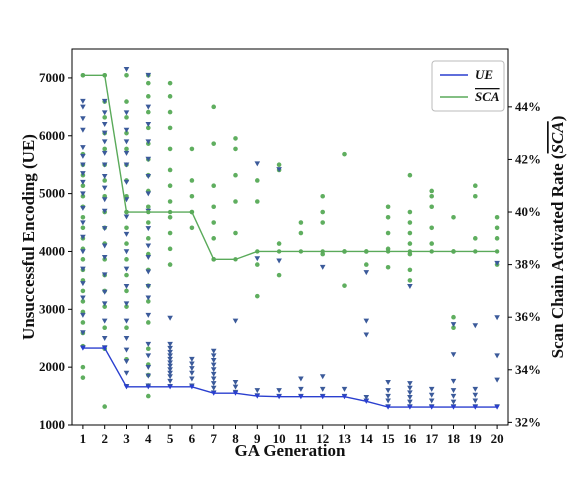 Image resolution: width=573 pixels, height=478 pixels. Describe the element at coordinates (126, 438) in the screenshot. I see `x-tick-label: 3` at that location.